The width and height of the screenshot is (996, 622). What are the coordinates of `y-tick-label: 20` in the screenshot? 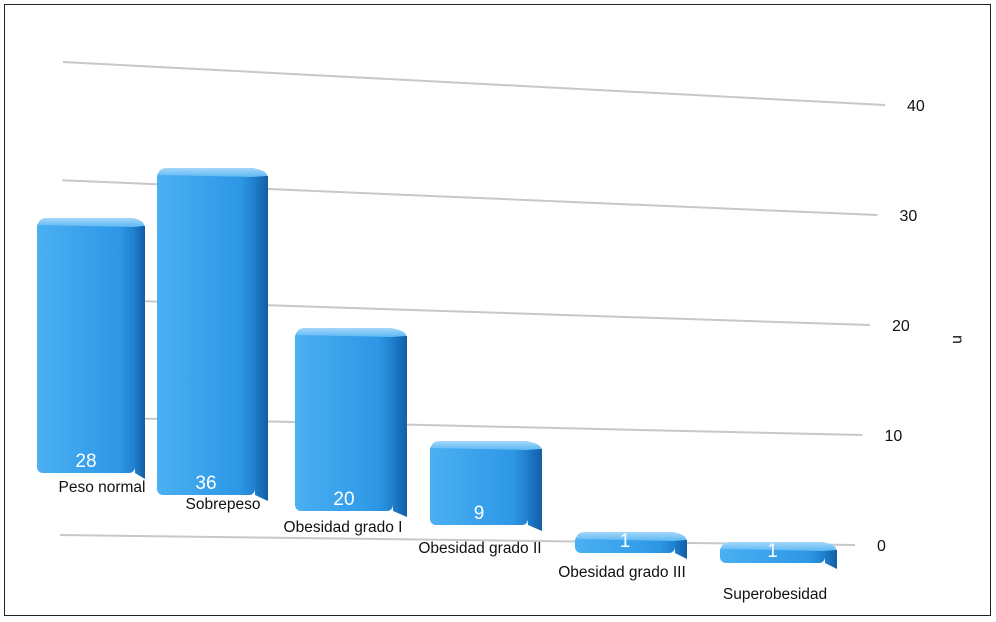 It's located at (901, 326).